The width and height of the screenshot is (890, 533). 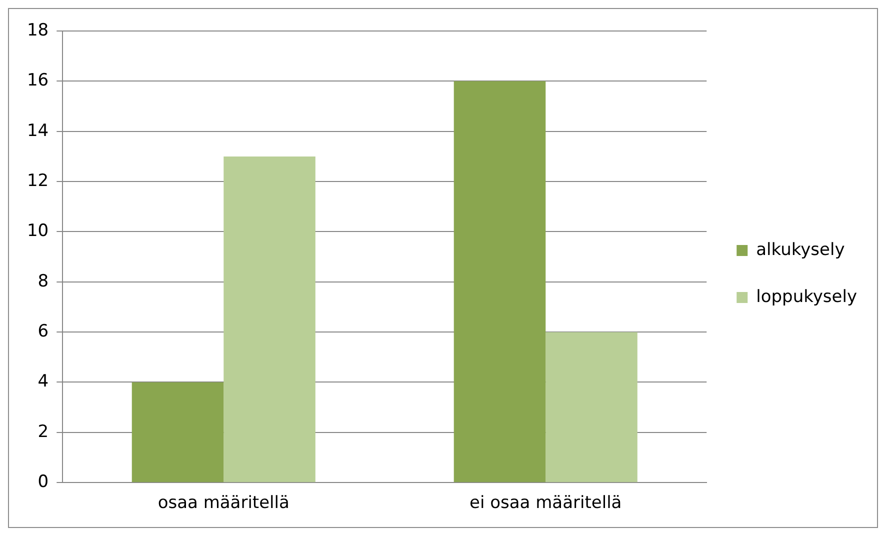 I want to click on y-tick-label: 2, so click(x=43, y=432).